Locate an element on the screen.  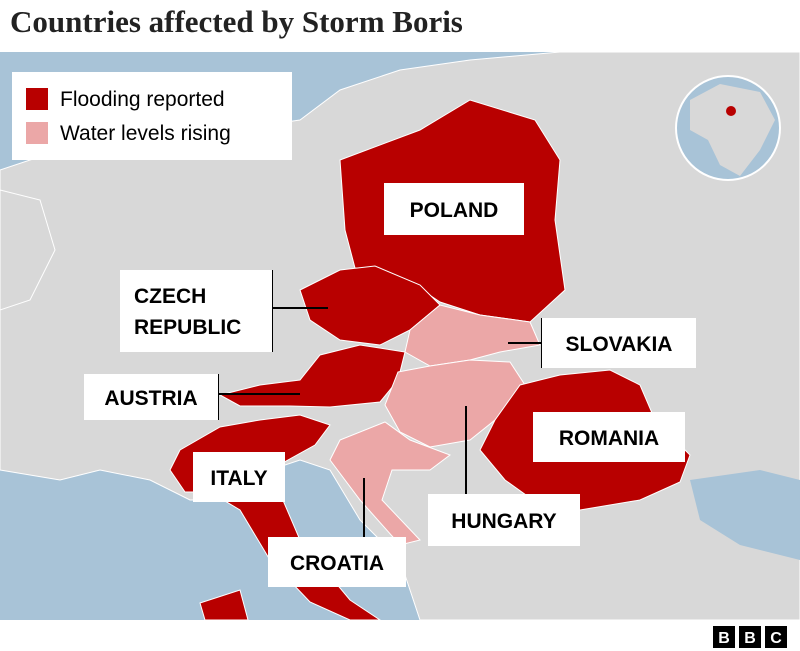
title: Countries affected by Storm Boris is located at coordinates (236, 21).